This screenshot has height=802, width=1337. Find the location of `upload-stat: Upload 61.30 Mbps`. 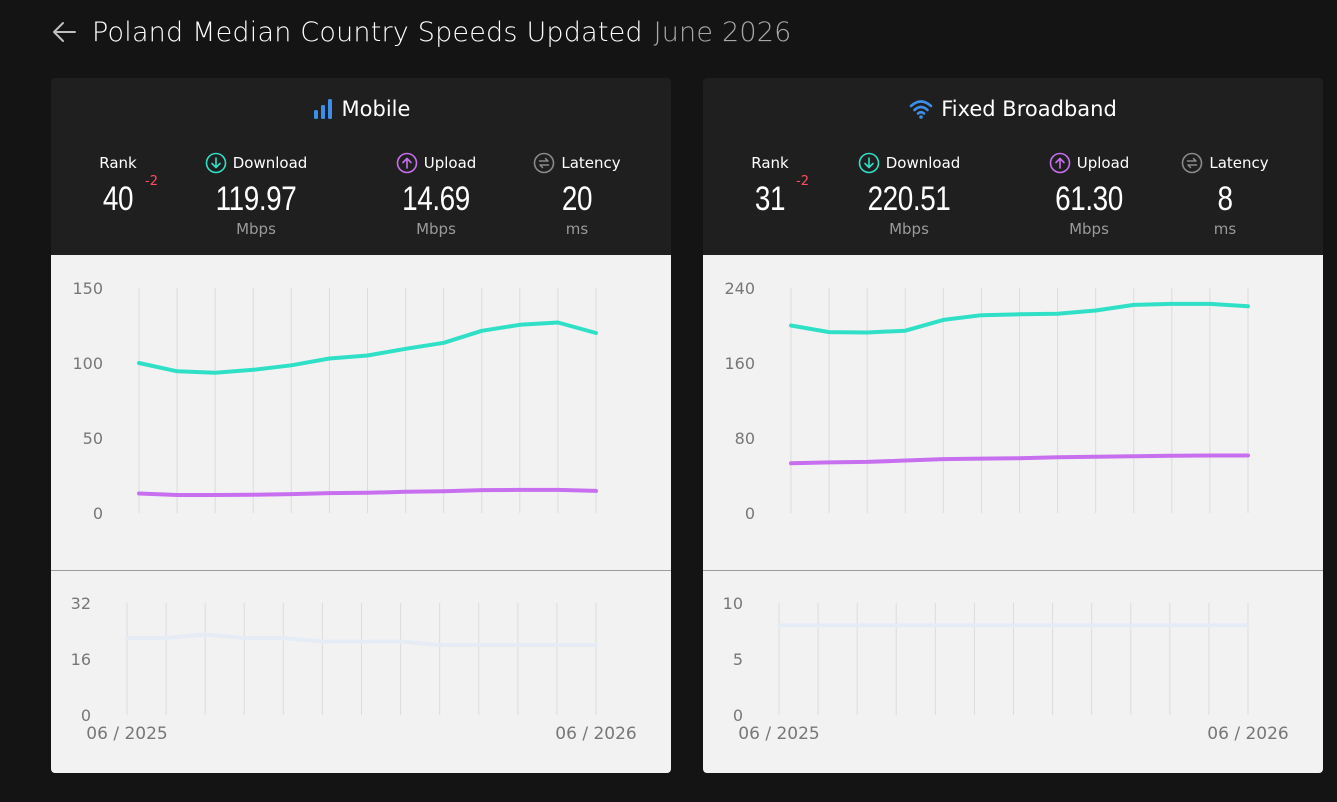

upload-stat: Upload 61.30 Mbps is located at coordinates (1089, 194).